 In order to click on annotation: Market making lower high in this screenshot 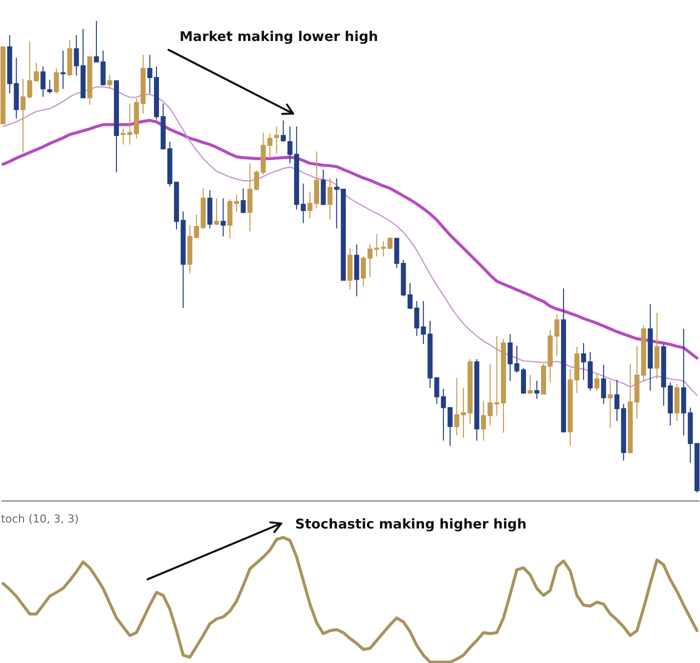, I will do `click(278, 37)`.